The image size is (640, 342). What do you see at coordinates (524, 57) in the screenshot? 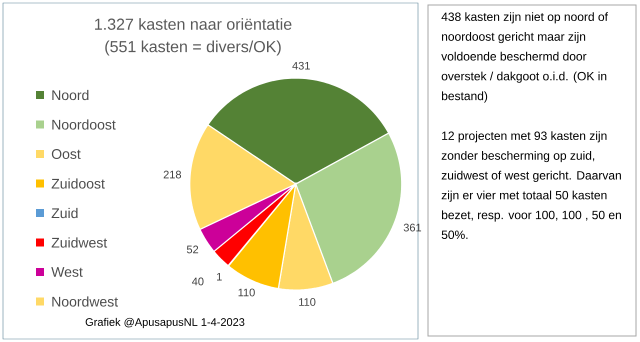
I see `text: 438 kasten zijn niet op noord of noordoost gericht maar zijn voldoende beschermd door overstek / dakgoot o.i.d. (OK in bestand)` at bounding box center [524, 57].